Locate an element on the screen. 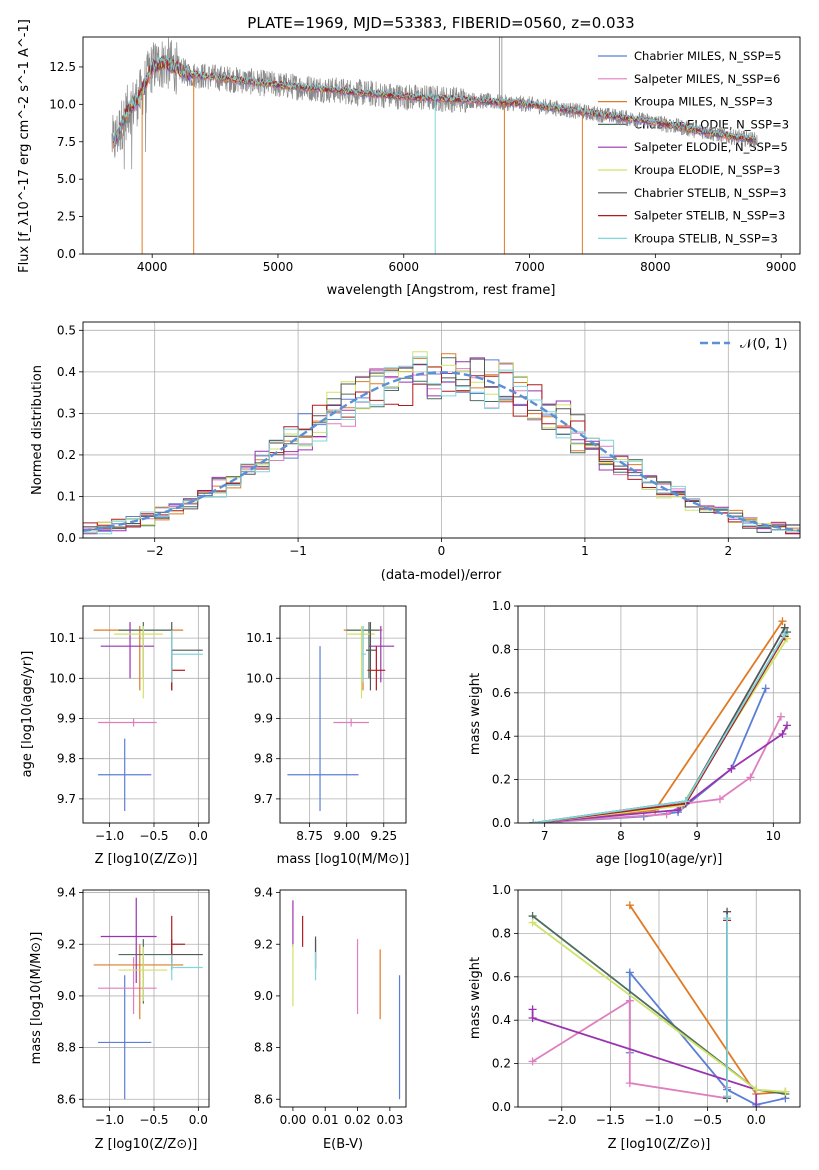 The height and width of the screenshot is (1170, 819). mw_vs_age-ytick-label: 1.0 is located at coordinates (501, 606).